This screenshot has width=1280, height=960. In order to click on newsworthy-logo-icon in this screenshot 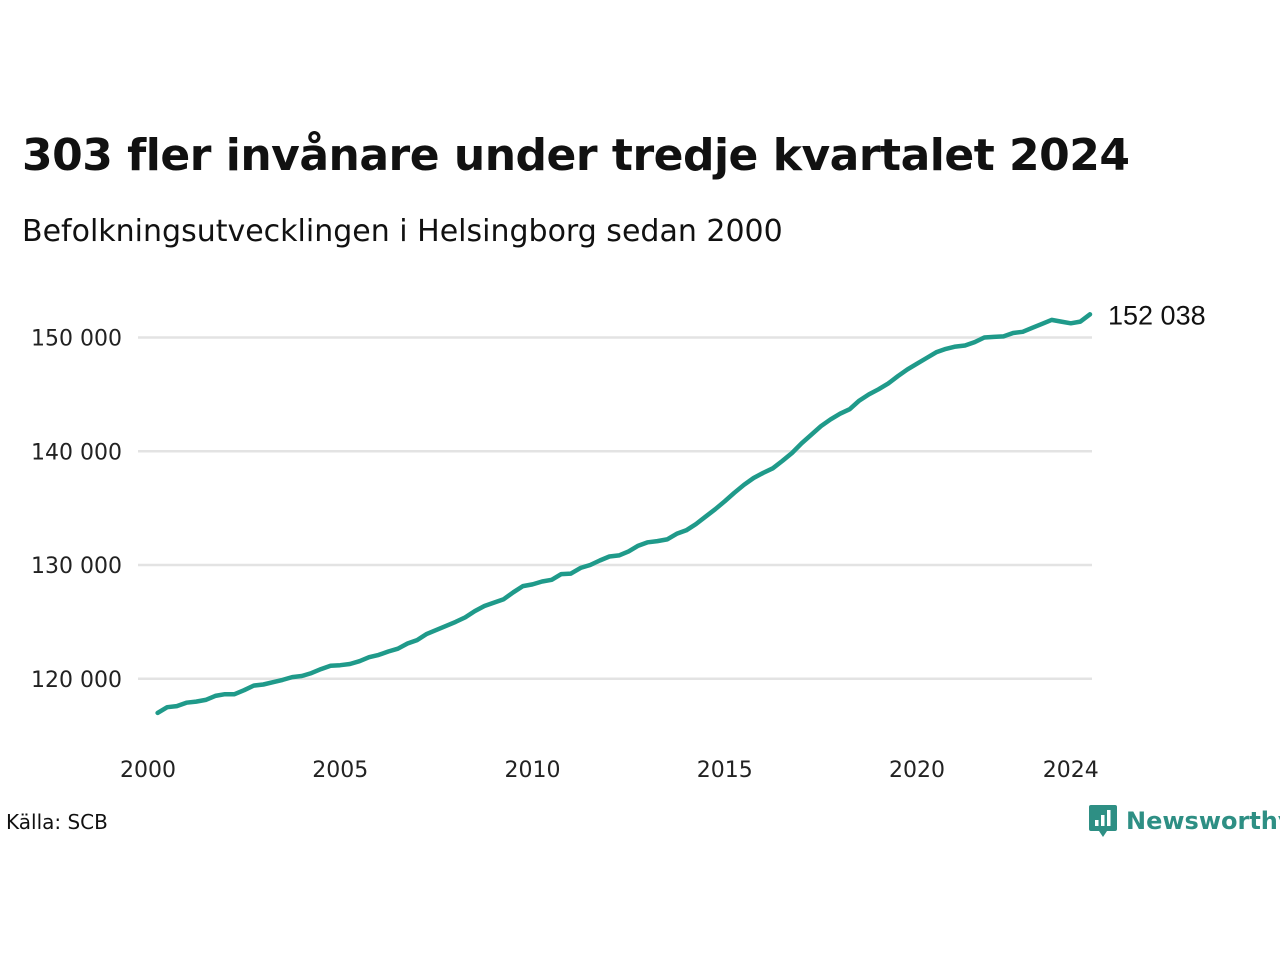, I will do `click(1103, 821)`.